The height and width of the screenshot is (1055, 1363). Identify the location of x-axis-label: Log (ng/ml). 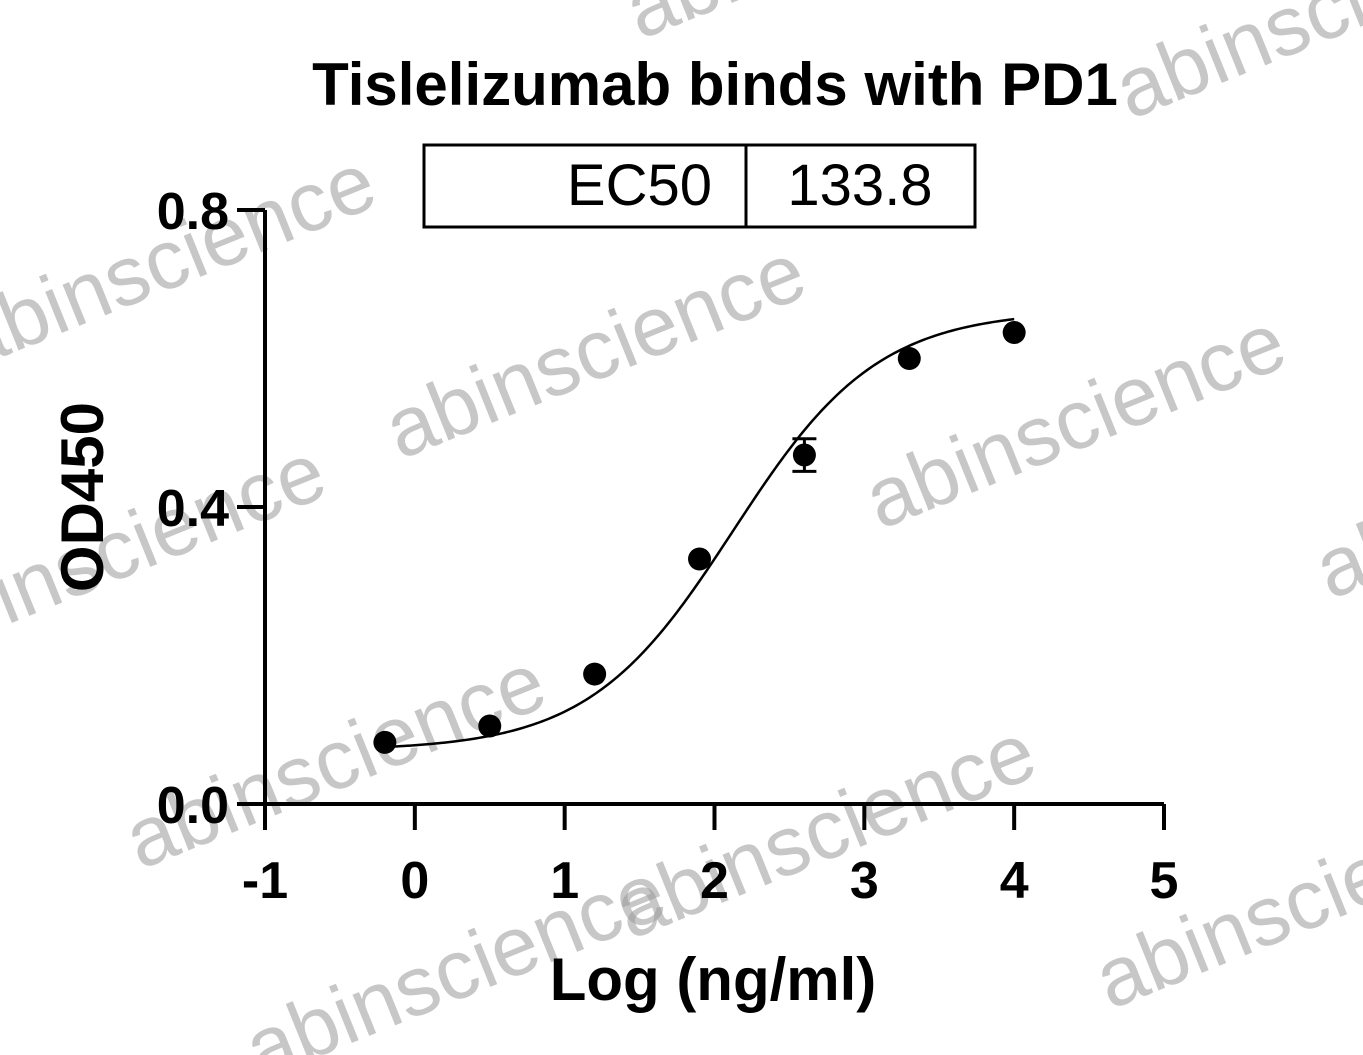
(713, 979).